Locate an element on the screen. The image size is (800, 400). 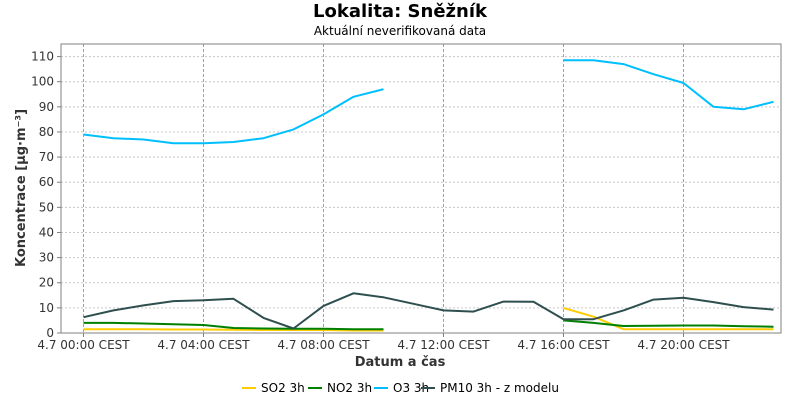
y-tick-label: 10 is located at coordinates (46, 308).